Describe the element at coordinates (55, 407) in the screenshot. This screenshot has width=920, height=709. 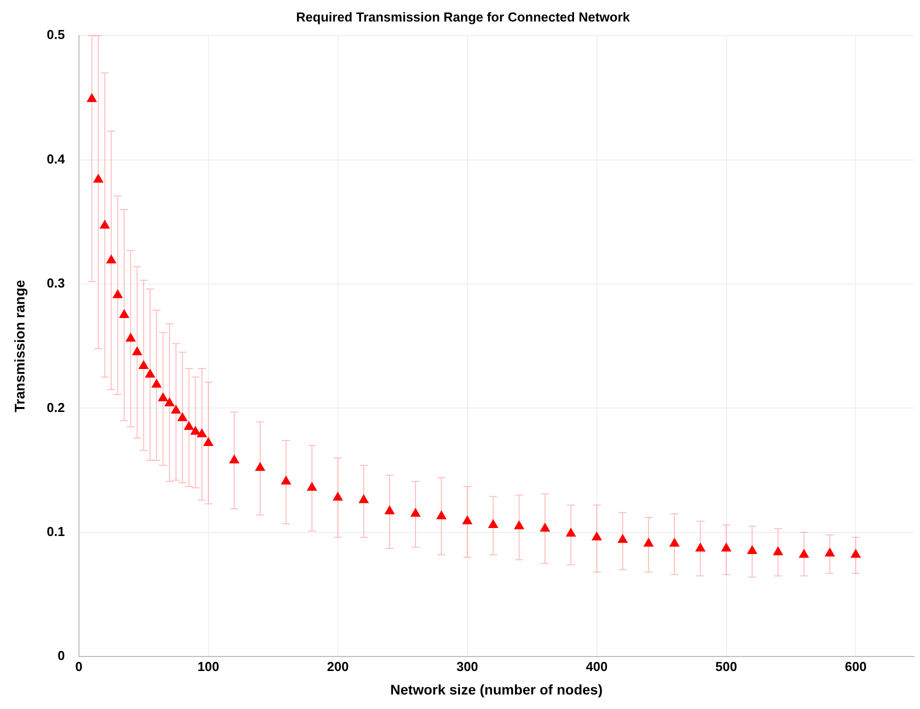
I see `y-tick-label: 0.2` at that location.